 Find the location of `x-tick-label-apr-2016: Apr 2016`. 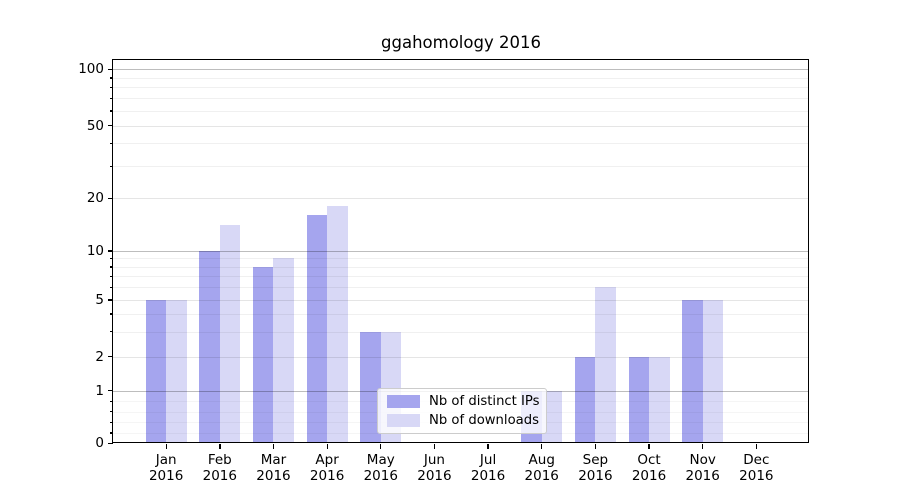

x-tick-label-apr-2016: Apr 2016 is located at coordinates (327, 468).